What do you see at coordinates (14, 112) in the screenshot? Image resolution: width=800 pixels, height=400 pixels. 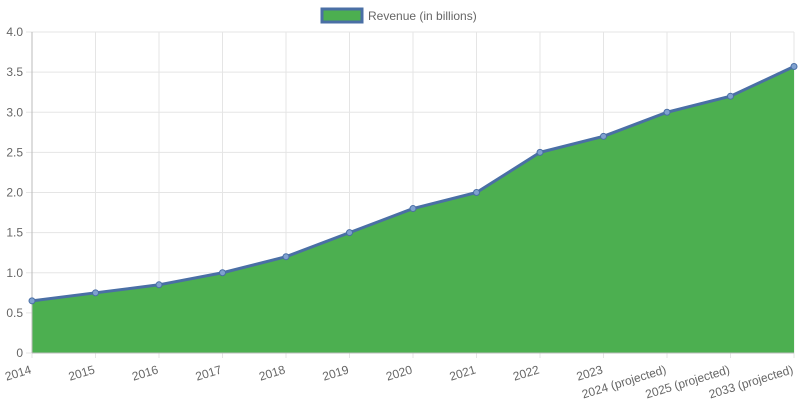 I see `y-tick-label: 3.0` at bounding box center [14, 112].